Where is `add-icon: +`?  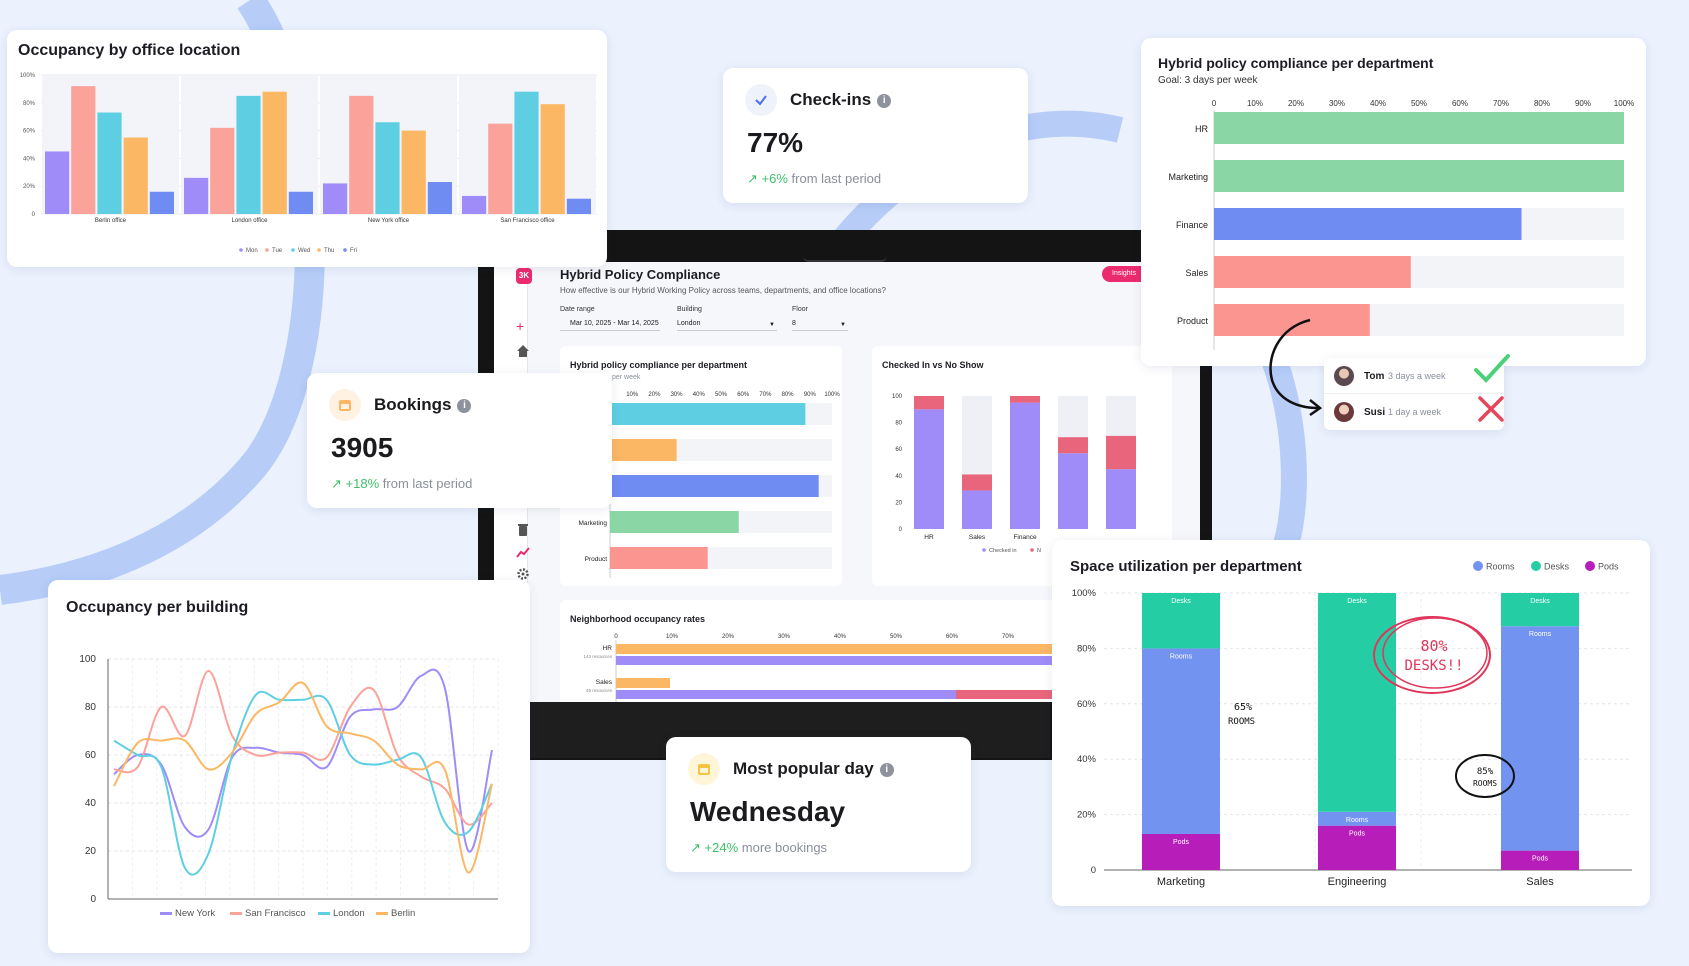 add-icon: + is located at coordinates (520, 326).